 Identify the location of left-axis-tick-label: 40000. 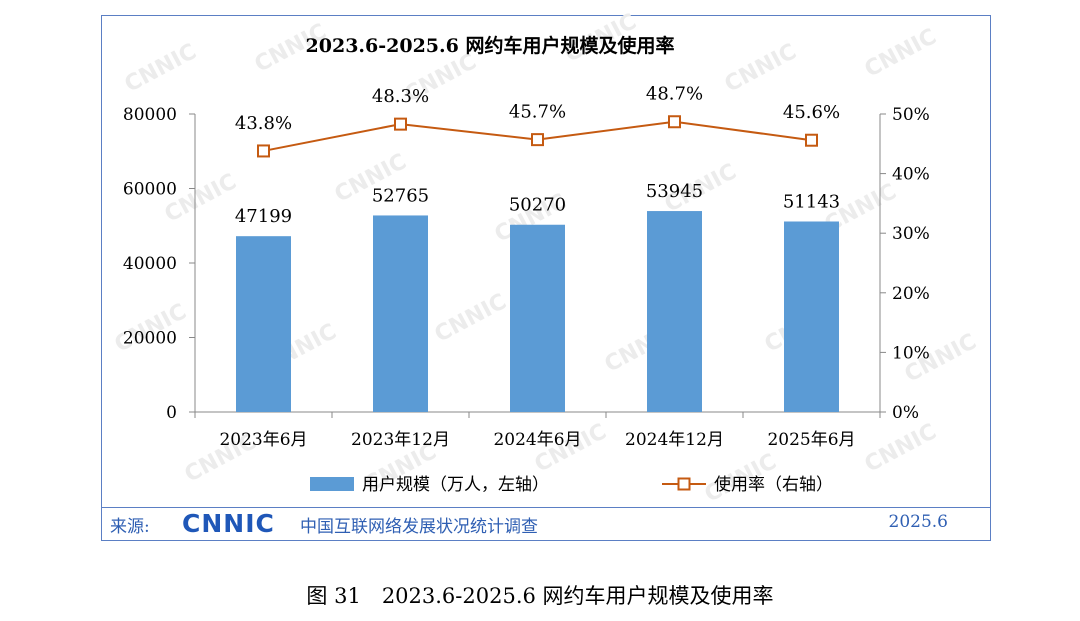
(150, 264).